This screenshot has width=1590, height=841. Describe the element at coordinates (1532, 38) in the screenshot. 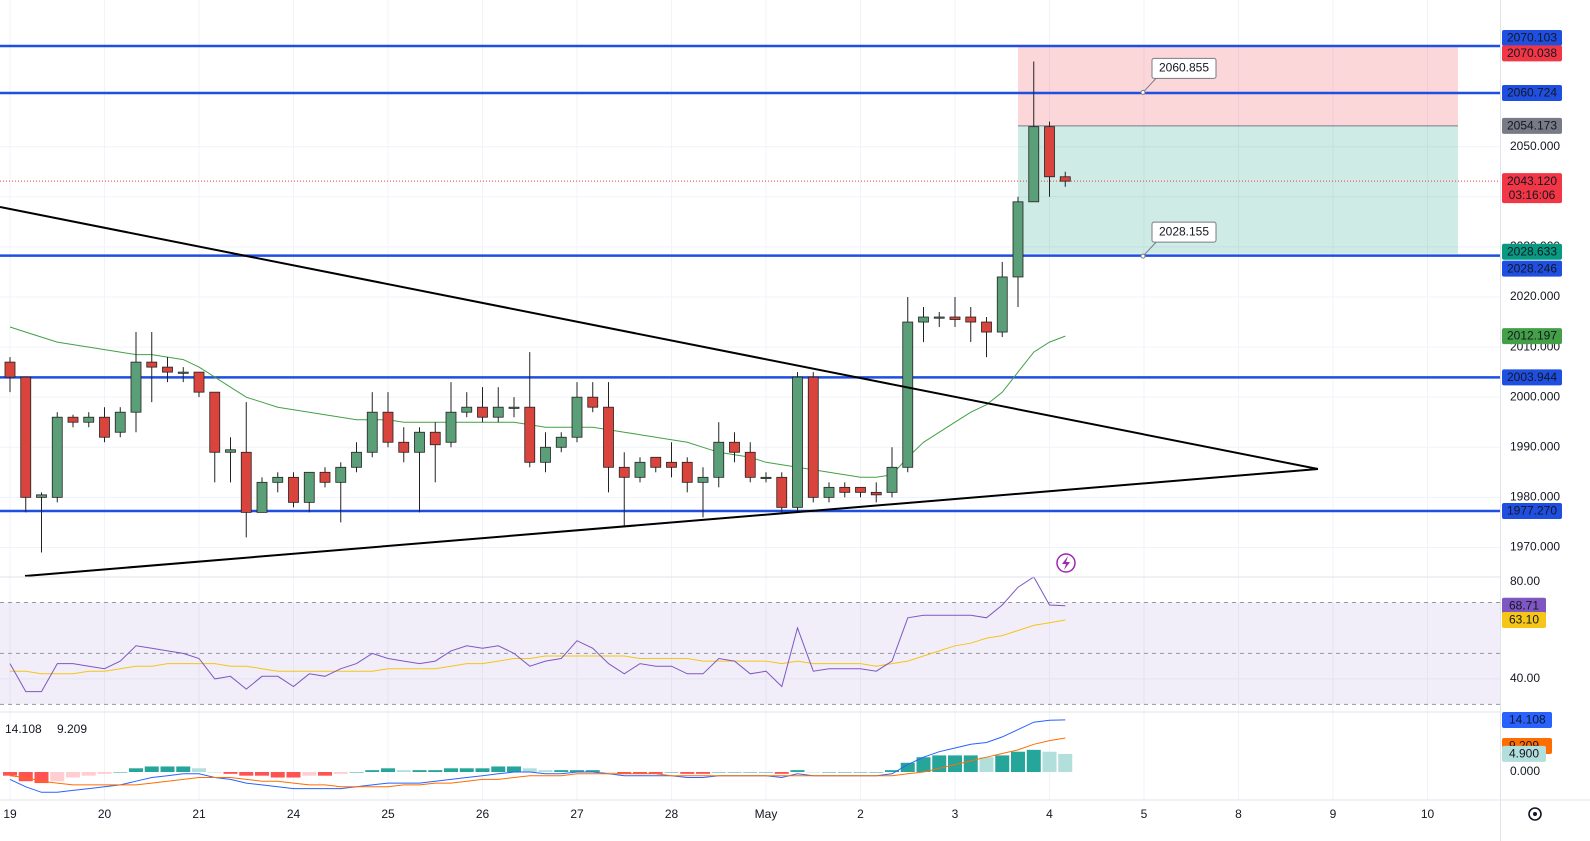

I see `level-label-box` at that location.